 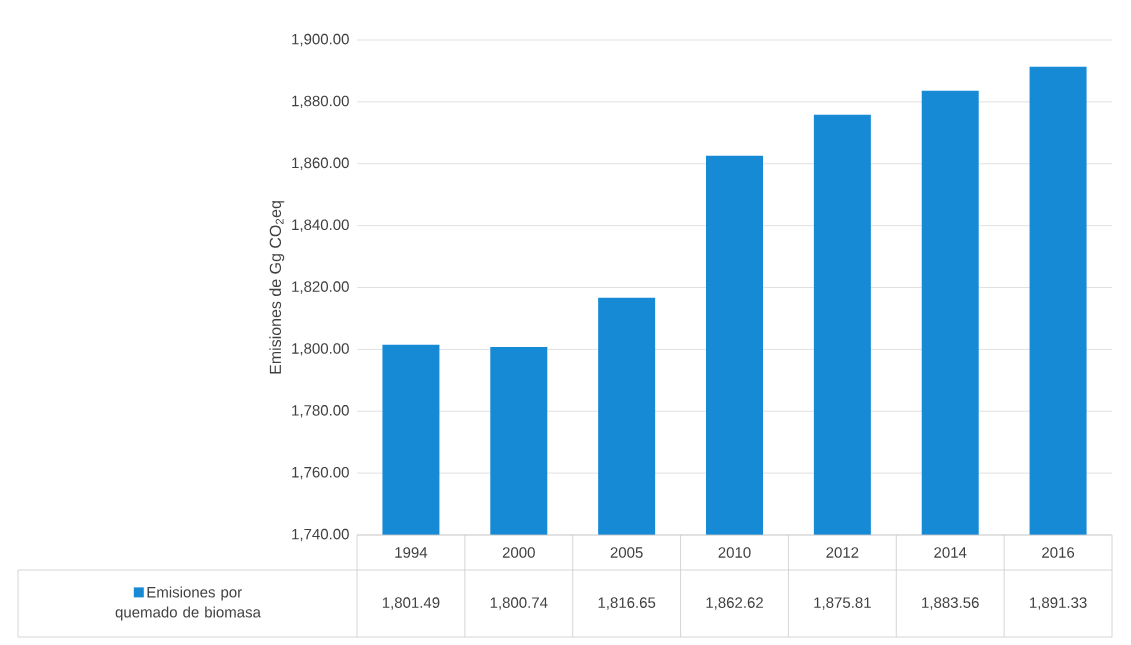 What do you see at coordinates (320, 163) in the screenshot?
I see `y-tick-label: 1,860.00` at bounding box center [320, 163].